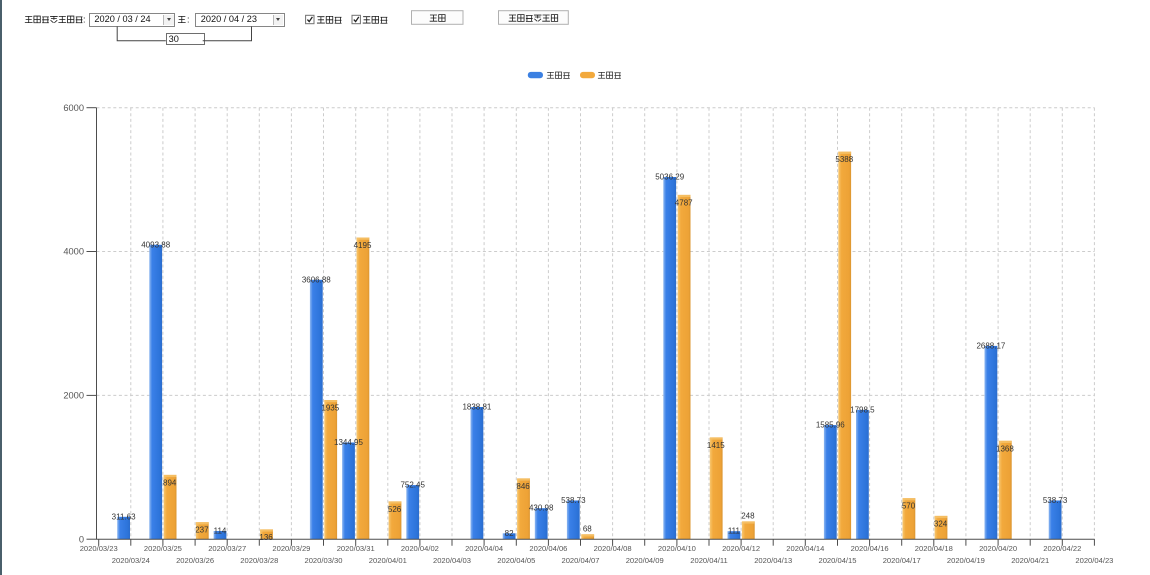 Image resolution: width=1150 pixels, height=575 pixels. I want to click on svg-text: 1798.5, so click(862, 409).